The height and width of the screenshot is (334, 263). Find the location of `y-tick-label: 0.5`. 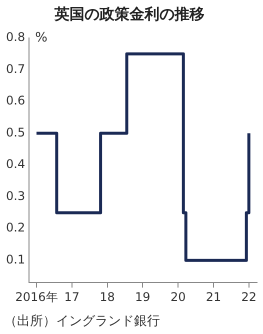

y-tick-label: 0.5 is located at coordinates (16, 132).